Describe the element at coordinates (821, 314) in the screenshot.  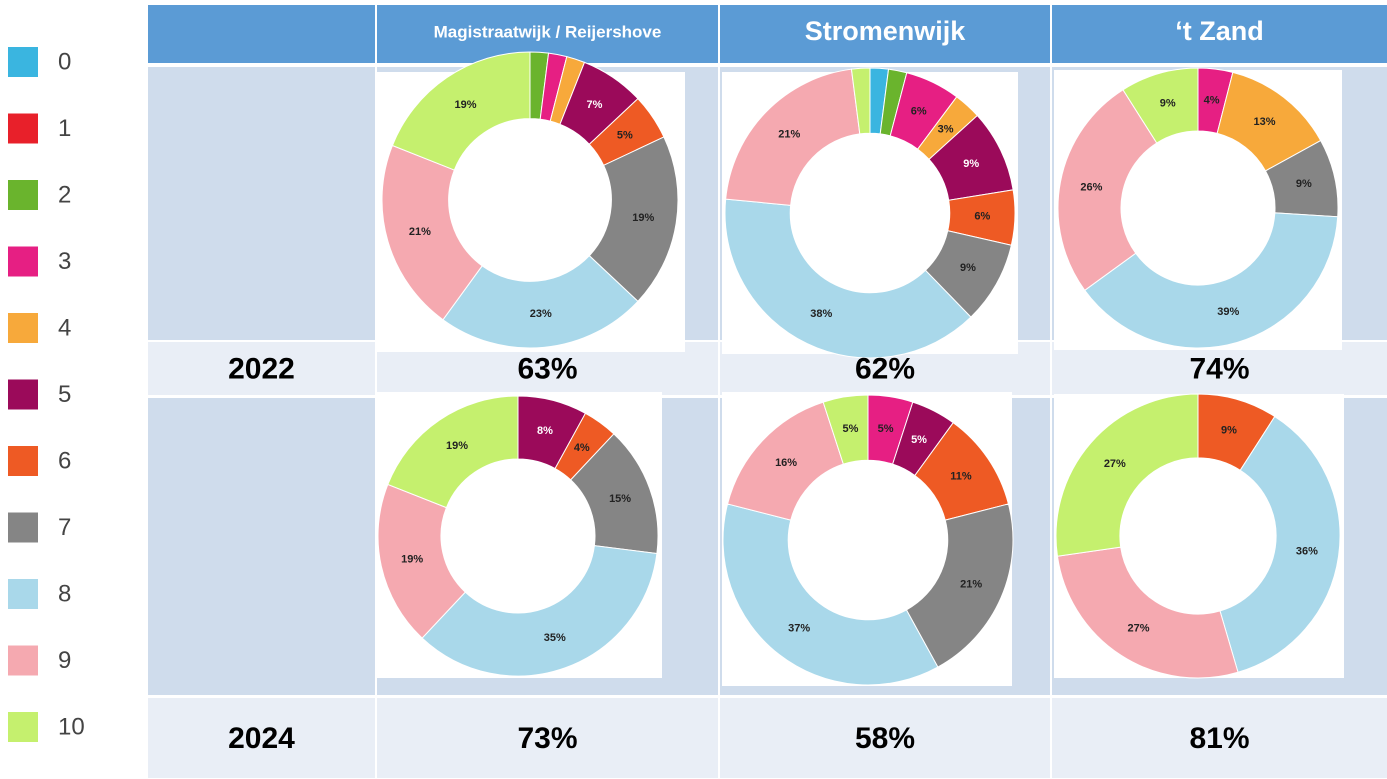
I see `slice-label: 38%` at that location.